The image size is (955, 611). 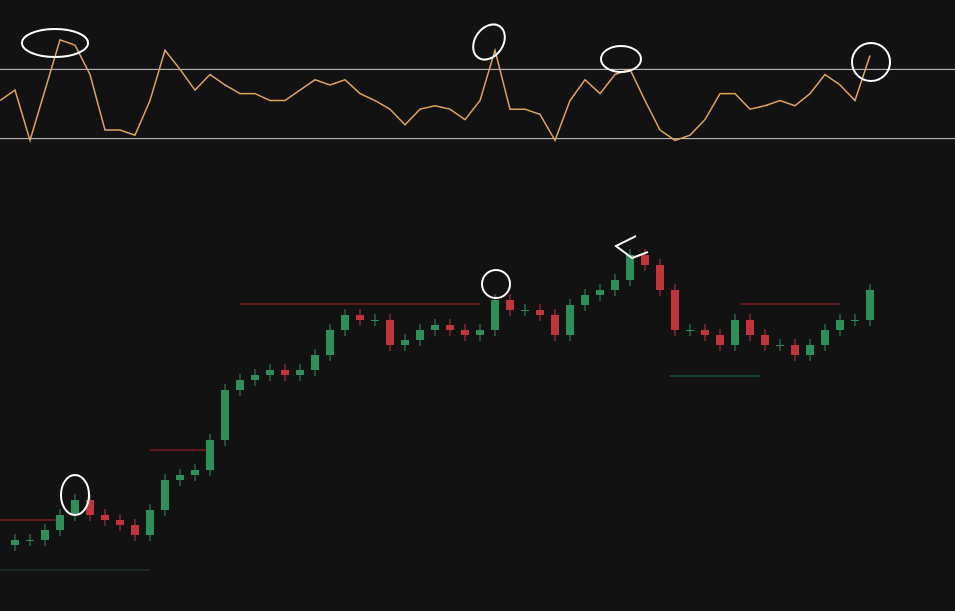 What do you see at coordinates (631, 247) in the screenshot?
I see `annotation-mark` at bounding box center [631, 247].